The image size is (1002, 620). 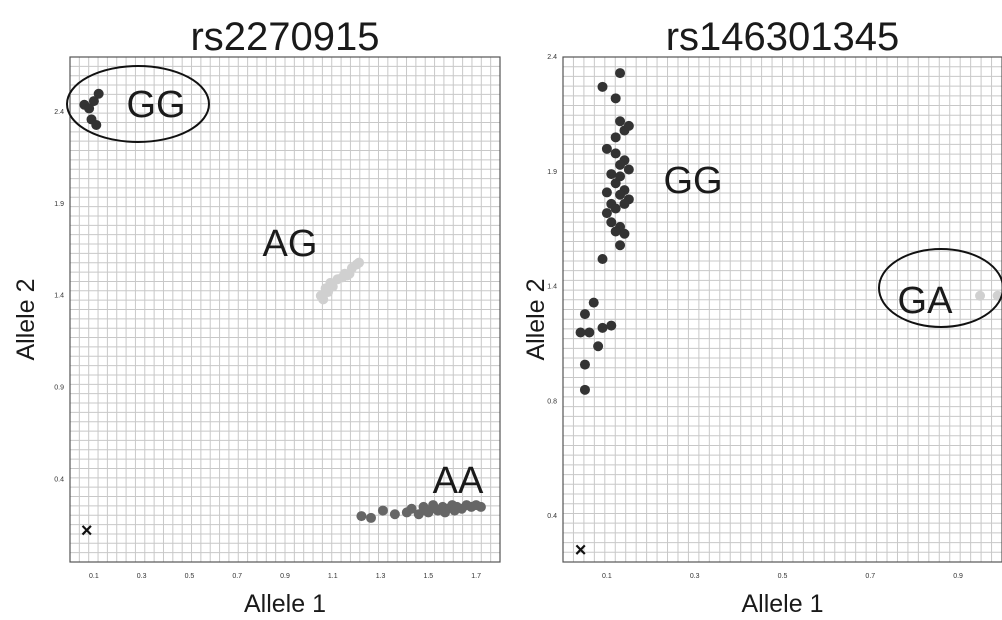 I want to click on x-tick-label: 1.1, so click(x=333, y=576).